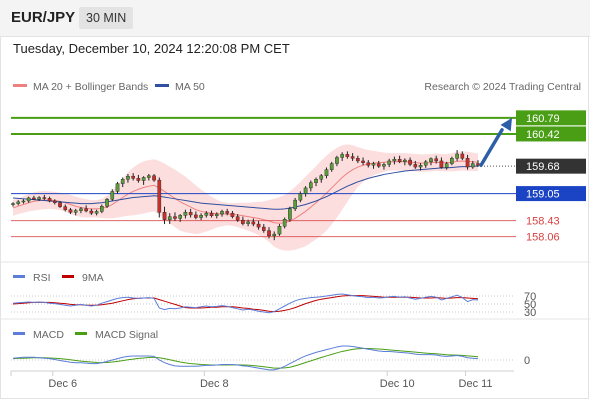 The height and width of the screenshot is (400, 590). What do you see at coordinates (245, 187) in the screenshot?
I see `ma50-line` at bounding box center [245, 187].